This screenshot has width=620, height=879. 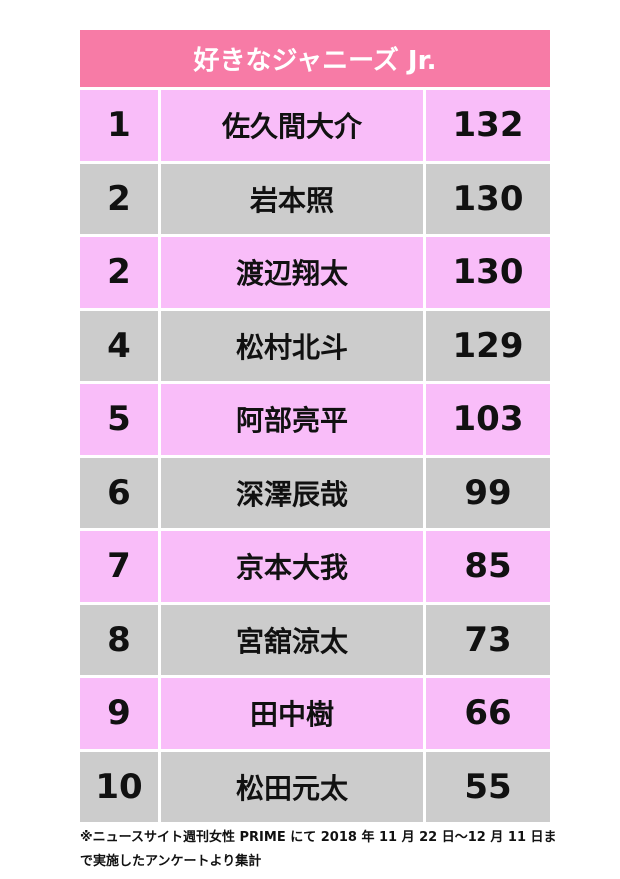 What do you see at coordinates (119, 713) in the screenshot?
I see `rank-cell: 9` at bounding box center [119, 713].